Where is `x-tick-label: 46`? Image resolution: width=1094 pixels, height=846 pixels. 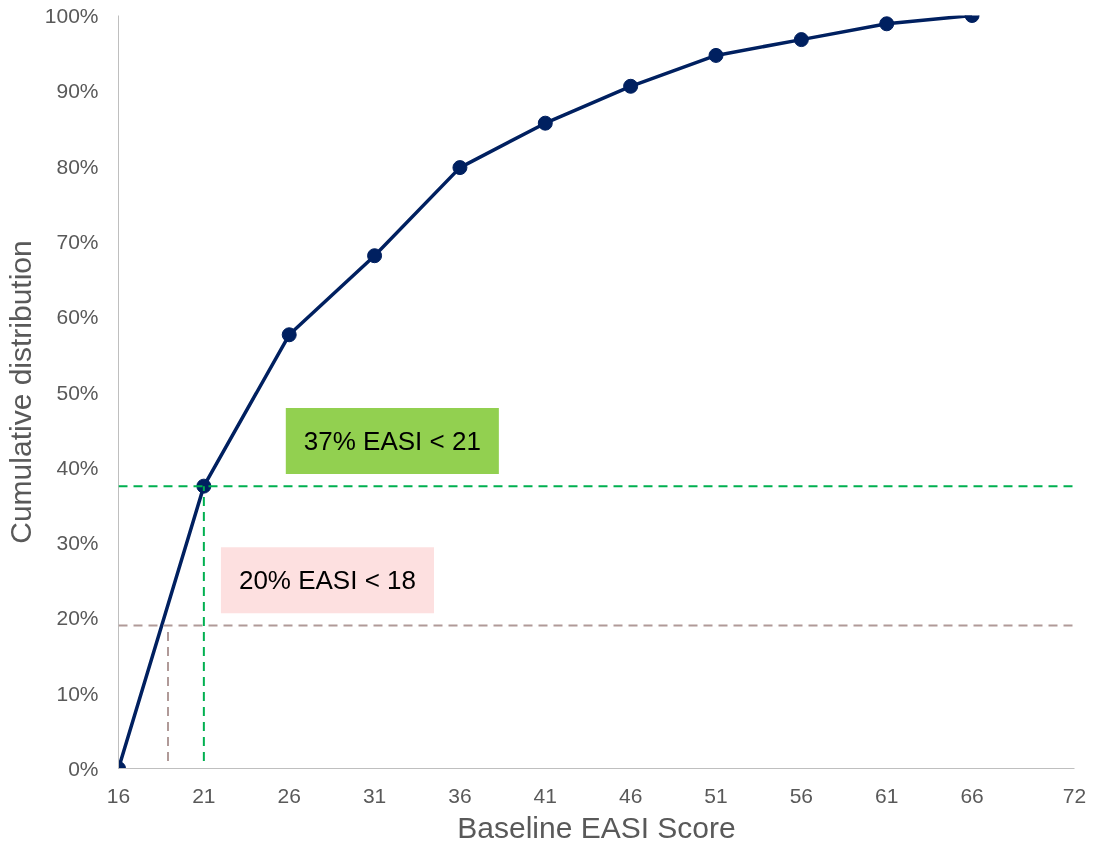 x-tick-label: 46 is located at coordinates (630, 795).